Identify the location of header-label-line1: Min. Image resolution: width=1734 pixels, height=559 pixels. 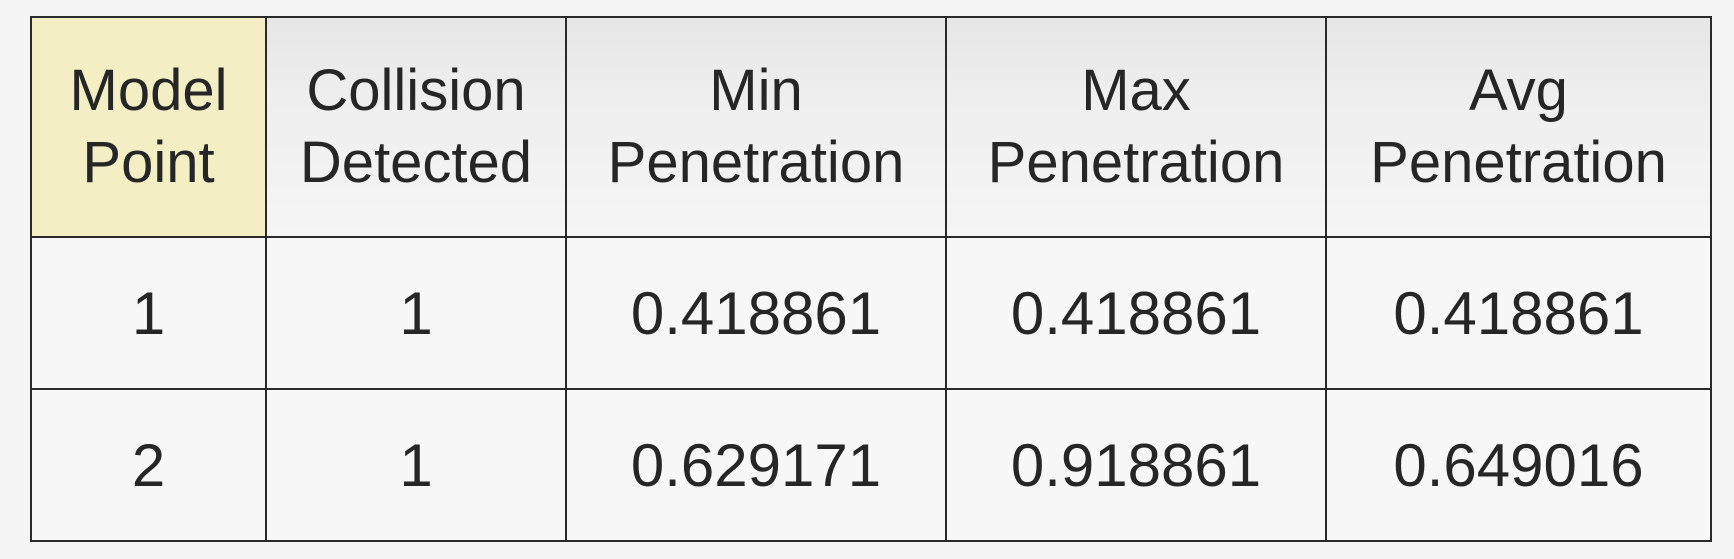
(756, 90).